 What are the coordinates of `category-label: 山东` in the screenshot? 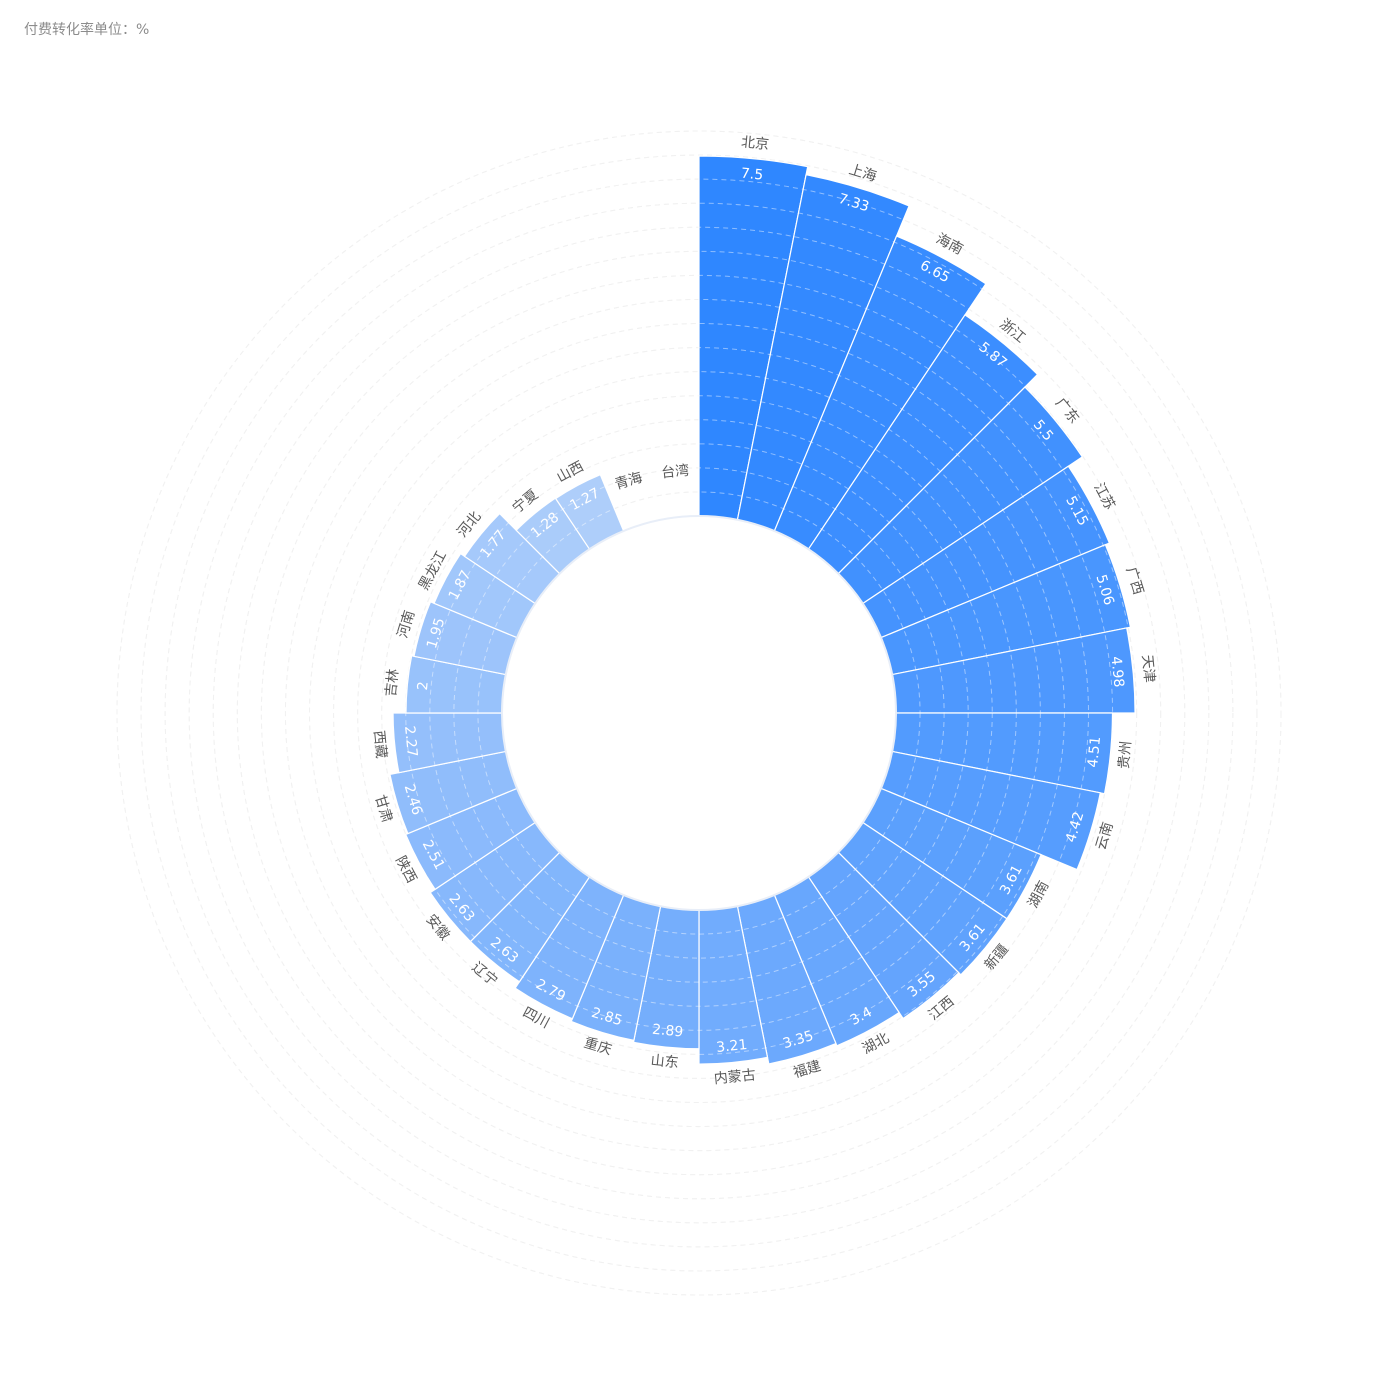 It's located at (664, 1062).